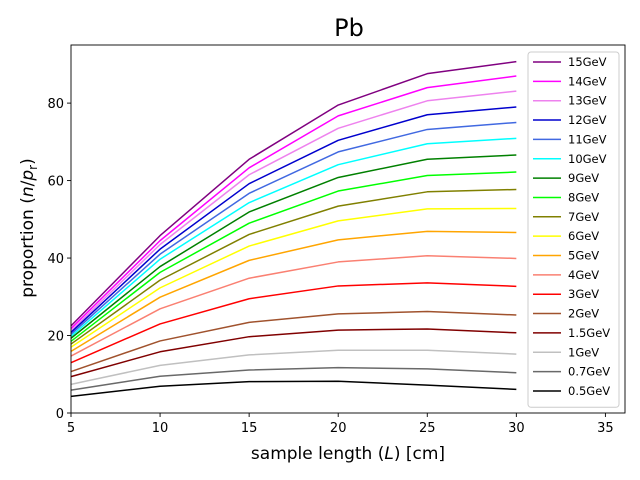  Describe the element at coordinates (583, 352) in the screenshot. I see `legend-label-15: 1GeV` at that location.